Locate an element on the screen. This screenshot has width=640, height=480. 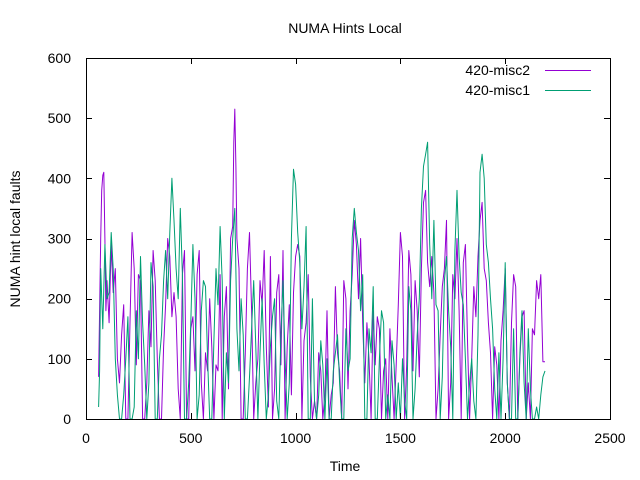
legend: 420-misc2 420-misc1 is located at coordinates (528, 80).